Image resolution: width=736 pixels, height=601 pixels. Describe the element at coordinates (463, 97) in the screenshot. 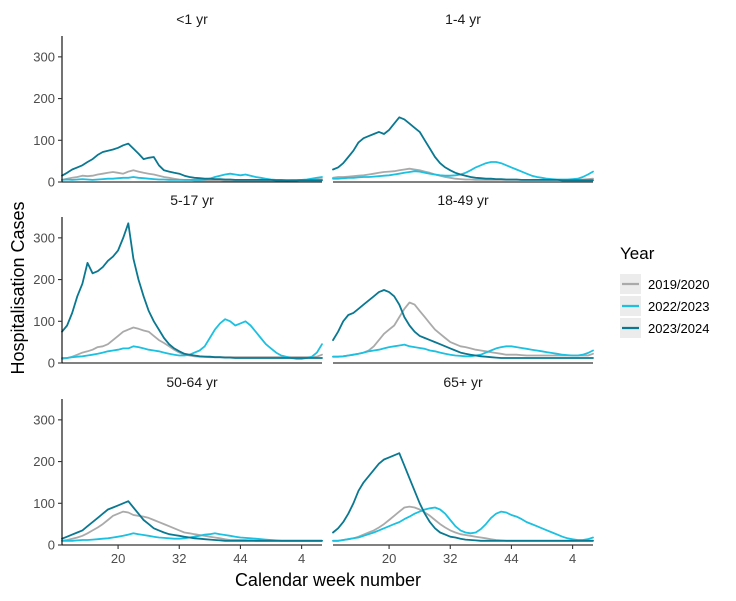

I see `facet-panel: 1-4 yr` at that location.